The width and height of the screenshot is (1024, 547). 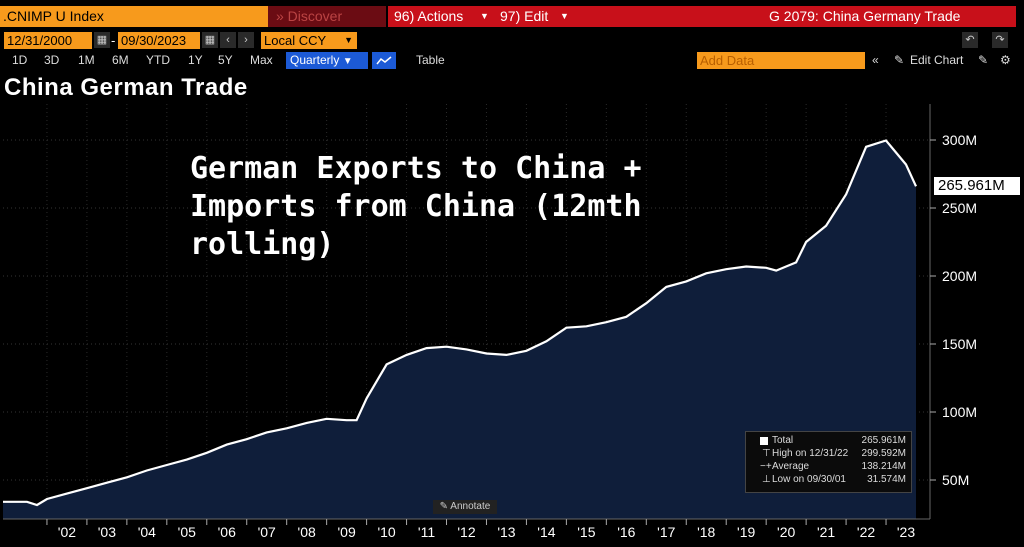 I want to click on chart-title: China German Trade, so click(x=126, y=87).